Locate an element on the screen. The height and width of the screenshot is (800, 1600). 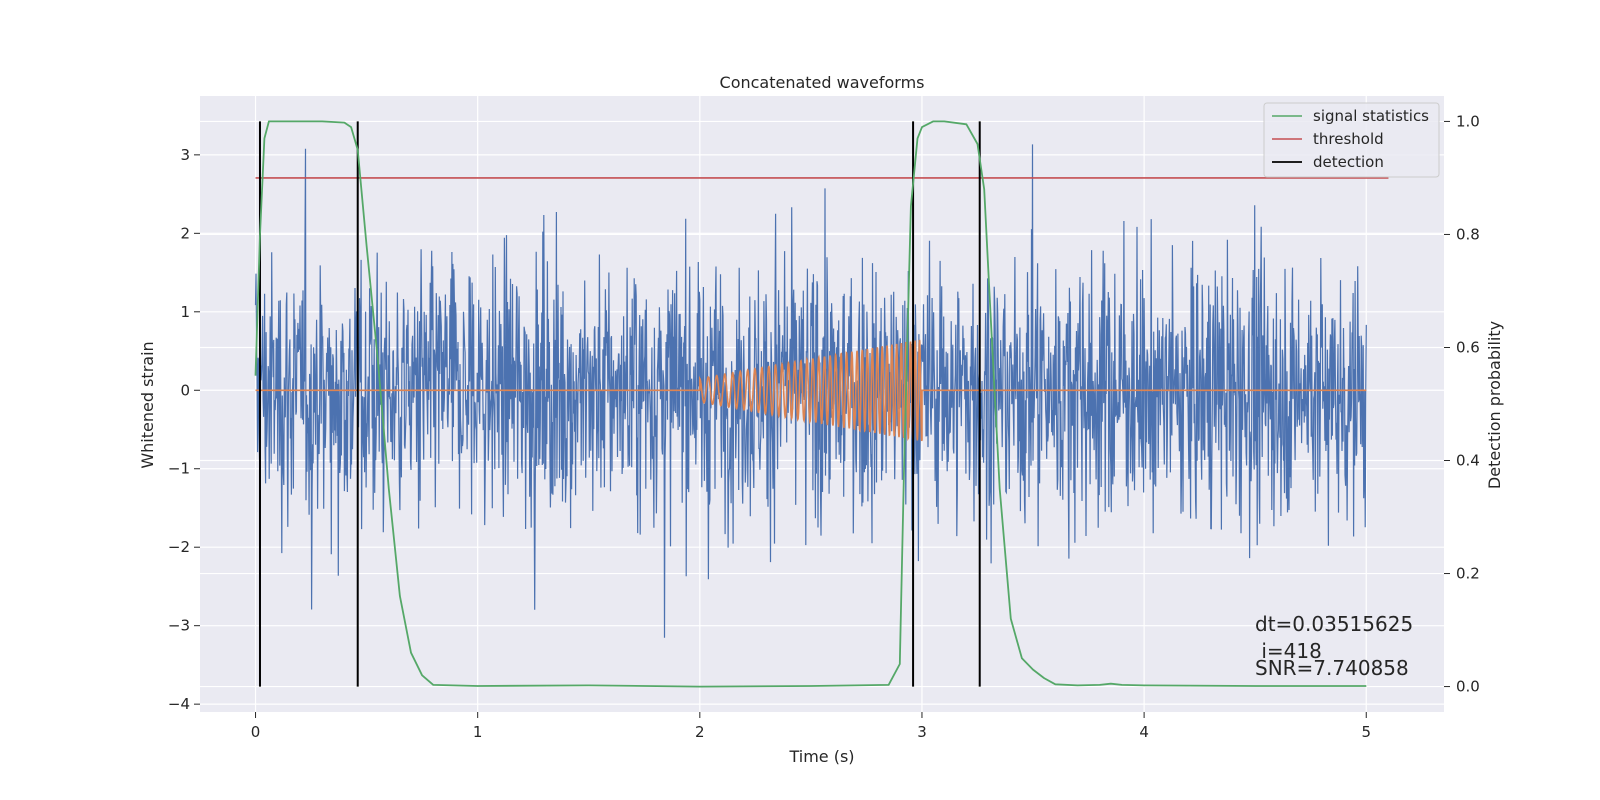
y-right-tick-label: 0.4 is located at coordinates (1468, 461).